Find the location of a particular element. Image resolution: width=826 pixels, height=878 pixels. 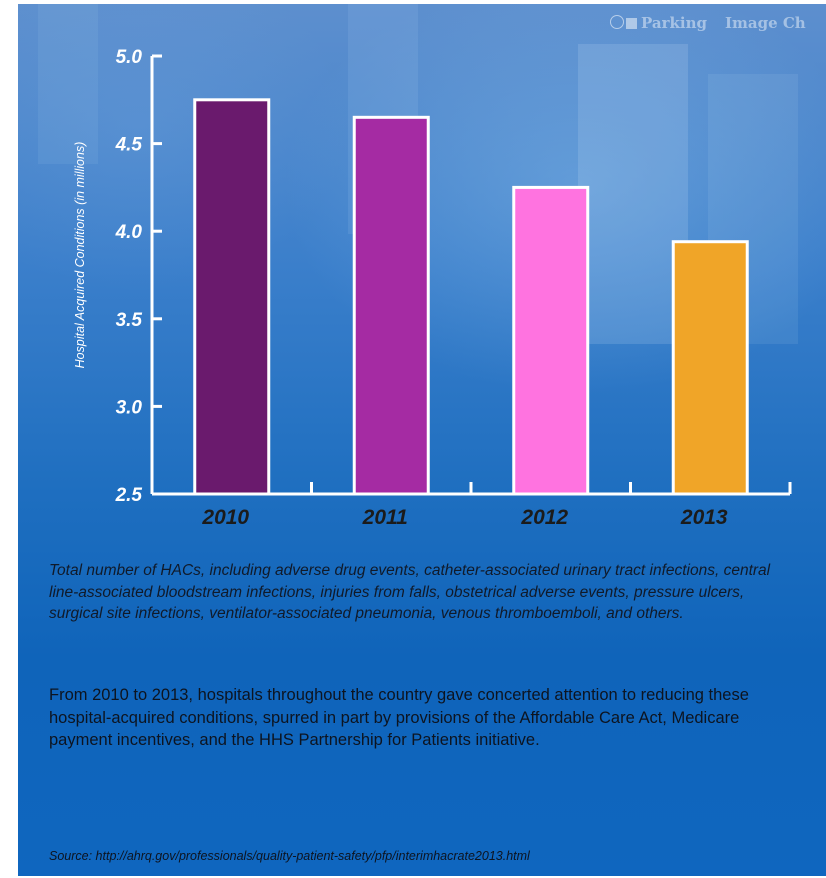

y-tick-label: 3.5 is located at coordinates (129, 320).